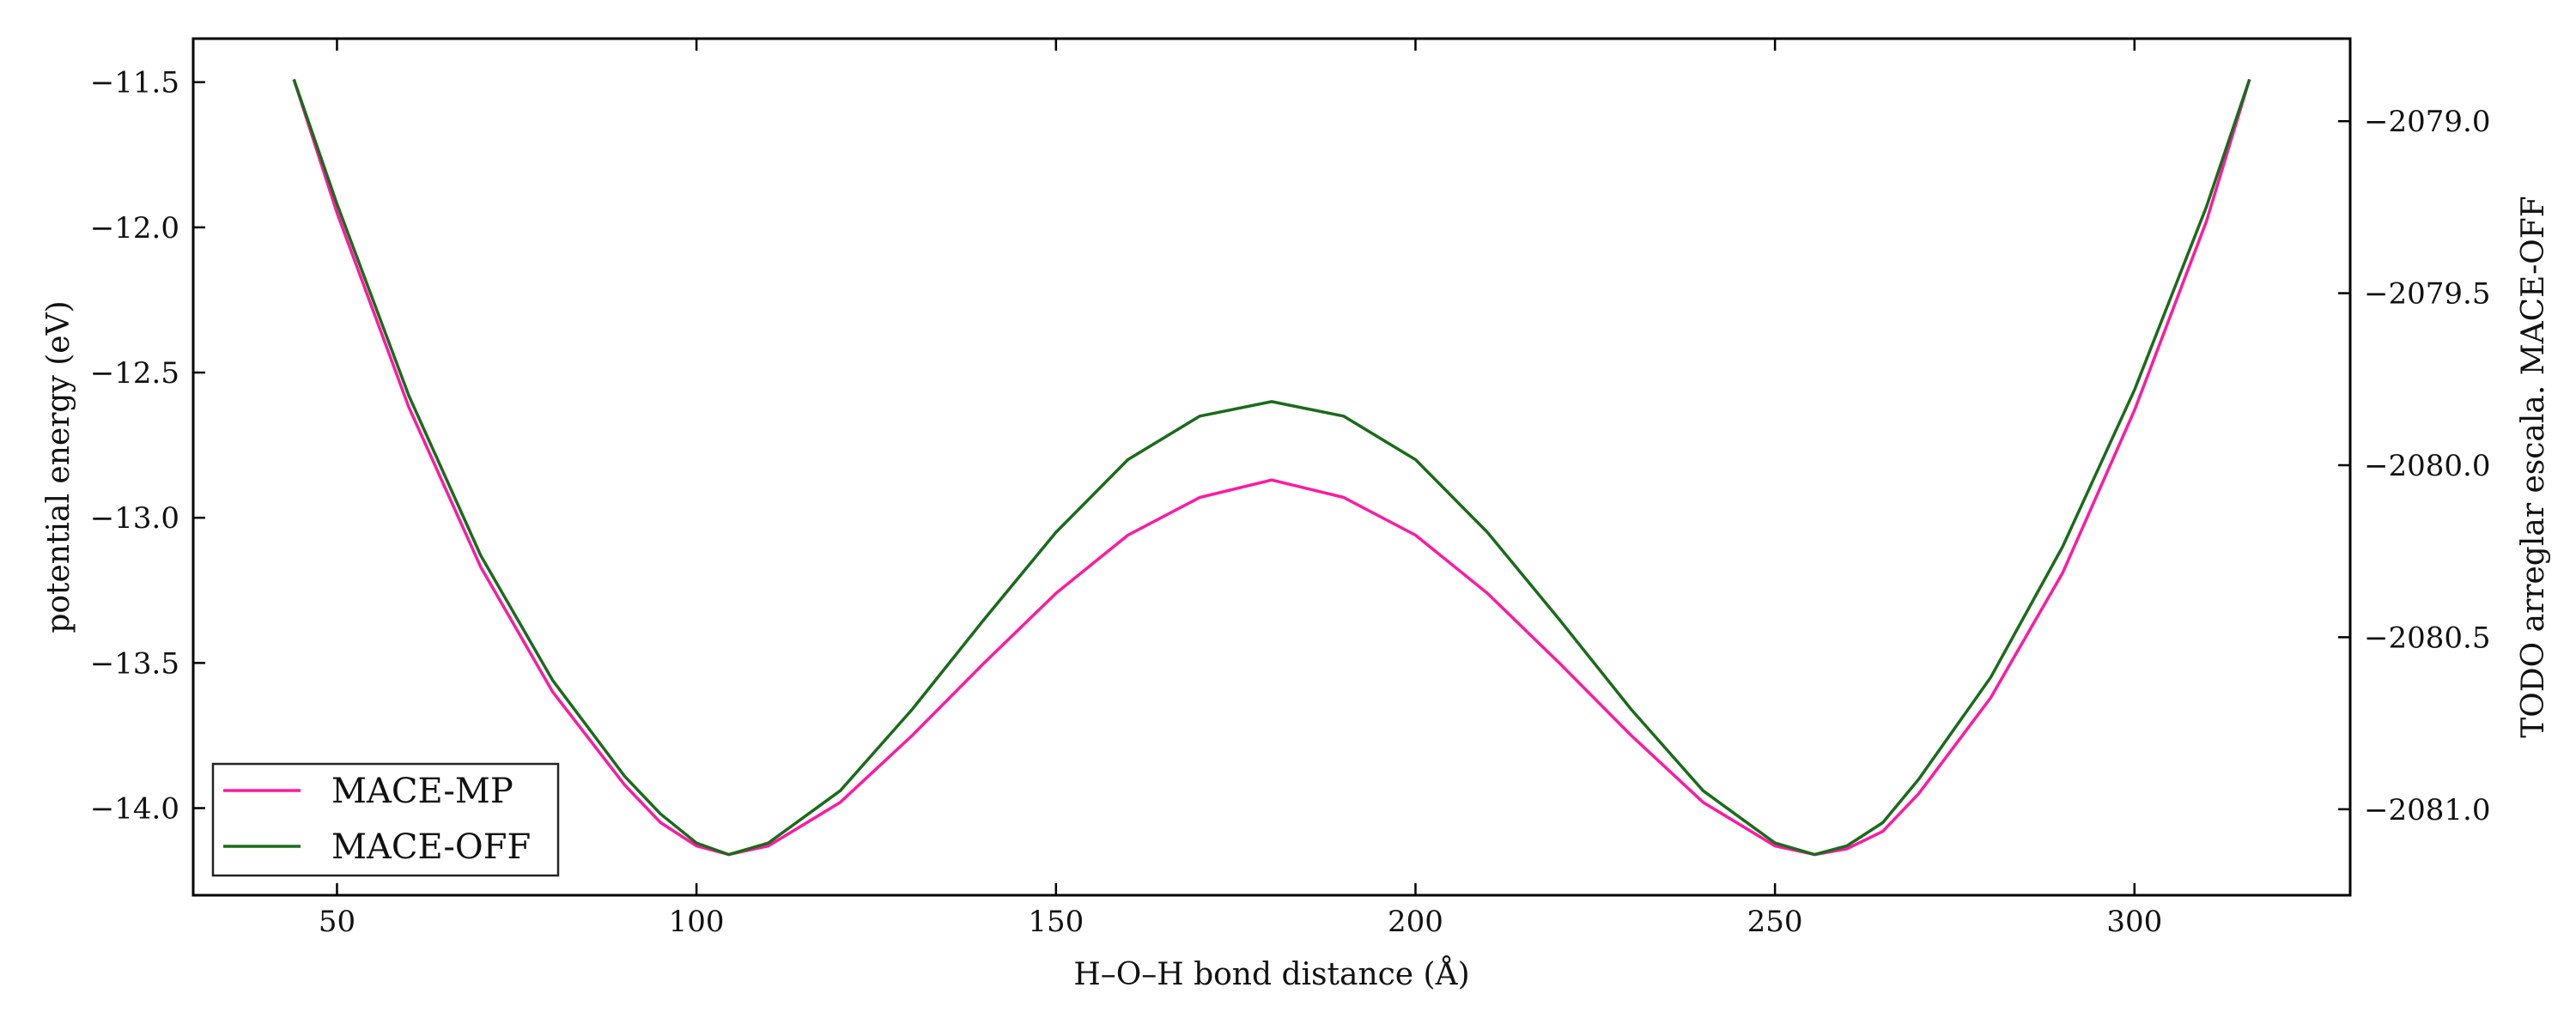  I want to click on y-tick-label: −14.0, so click(134, 809).